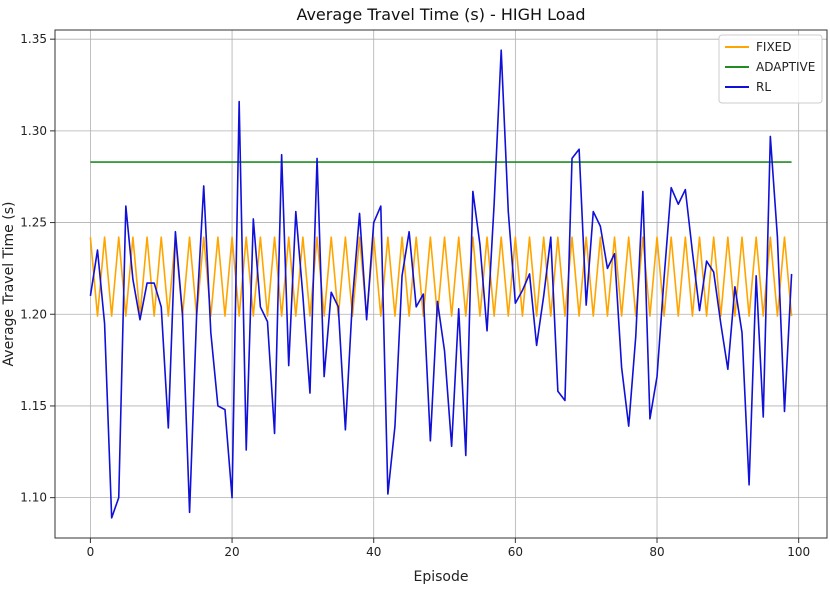 The image size is (830, 590). I want to click on x-tick-label: 80, so click(656, 552).